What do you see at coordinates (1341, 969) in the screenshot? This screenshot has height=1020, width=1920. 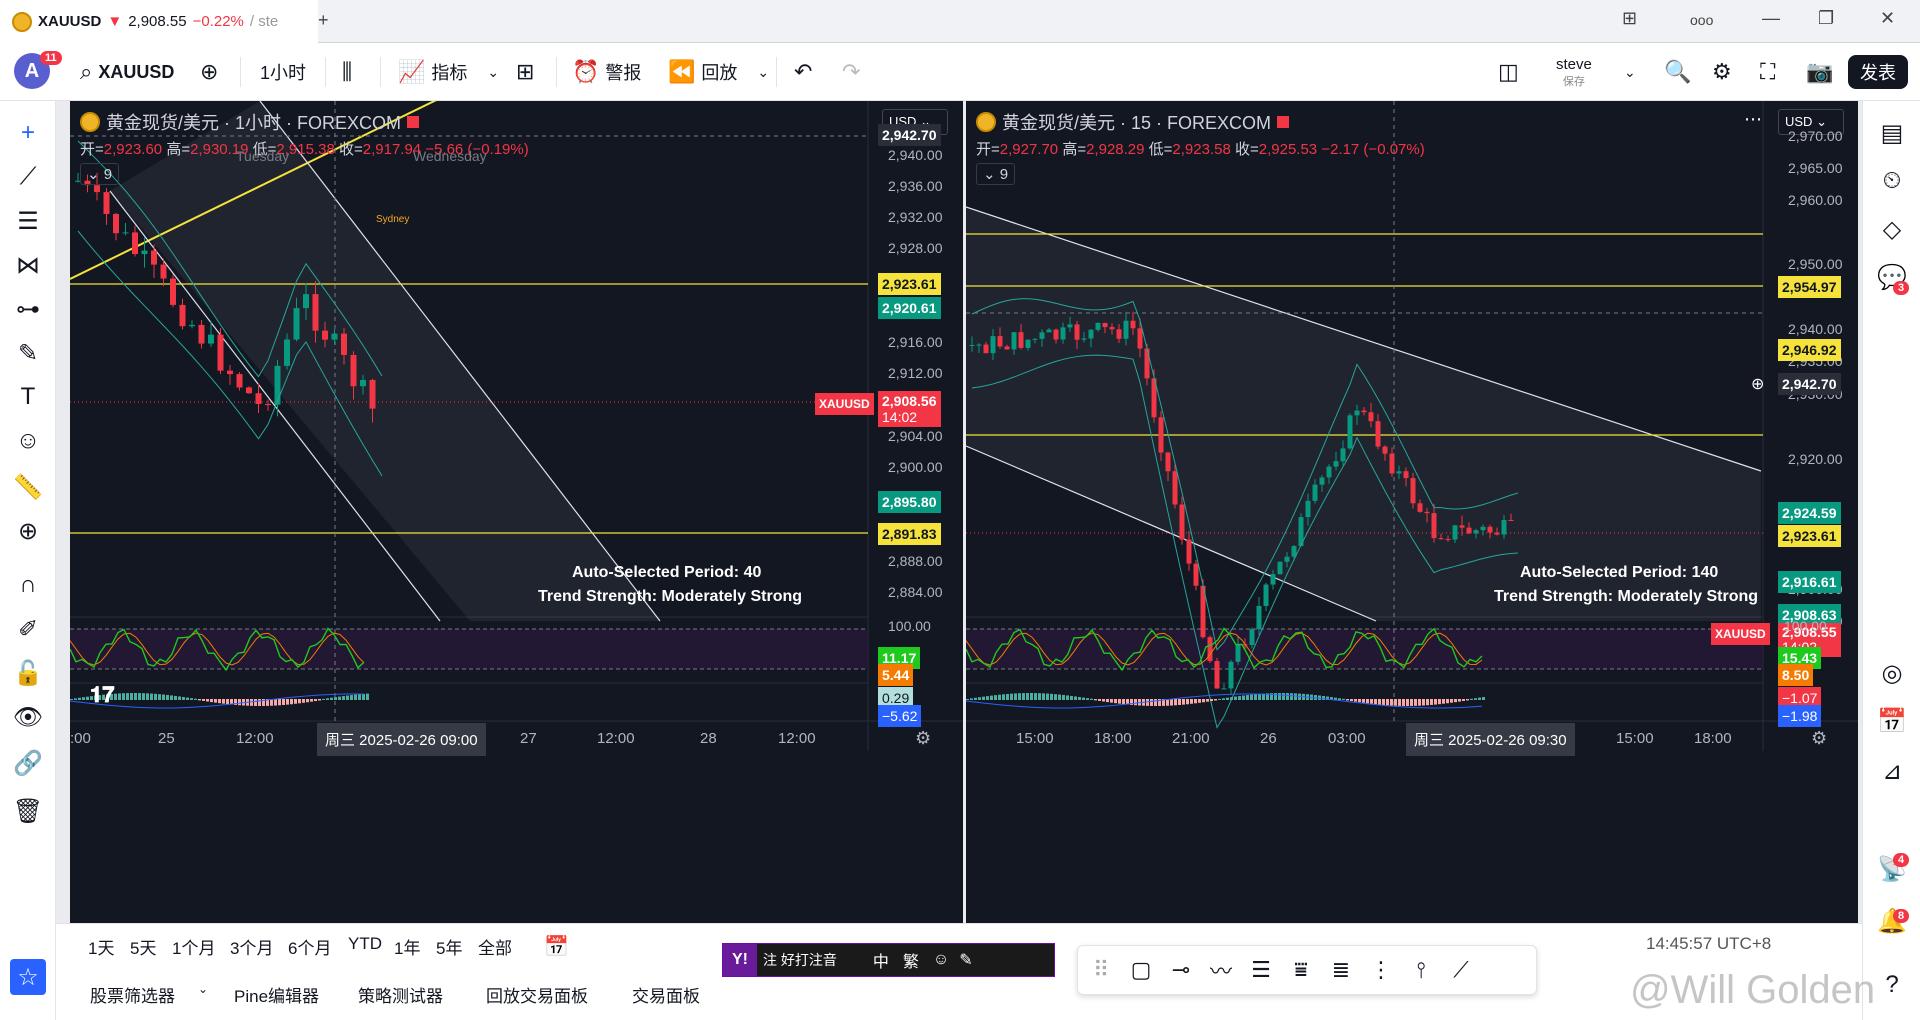 I see `parallel-channel-icon: ≣` at bounding box center [1341, 969].